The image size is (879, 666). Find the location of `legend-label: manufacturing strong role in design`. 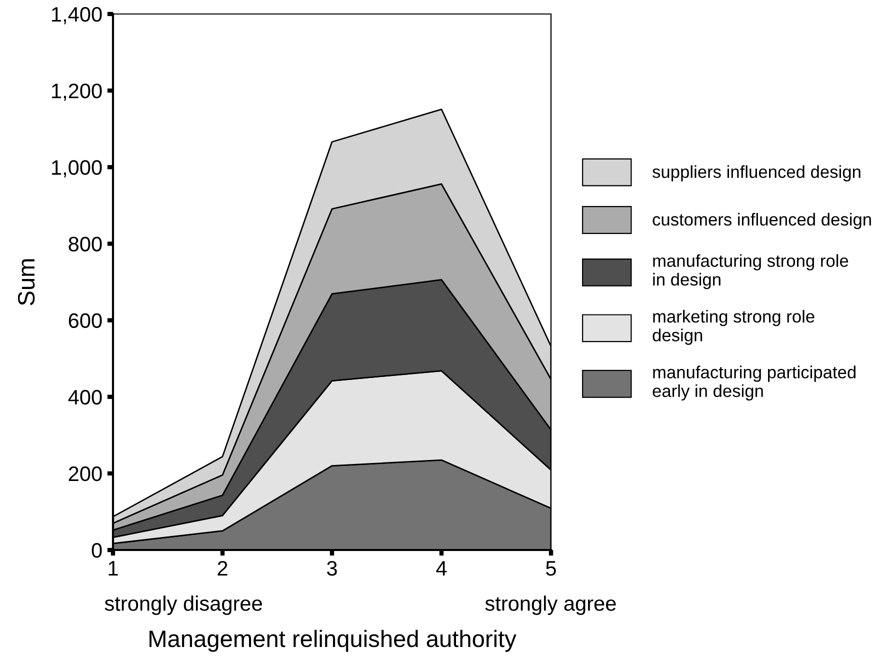

legend-label: manufacturing strong role in design is located at coordinates (750, 272).